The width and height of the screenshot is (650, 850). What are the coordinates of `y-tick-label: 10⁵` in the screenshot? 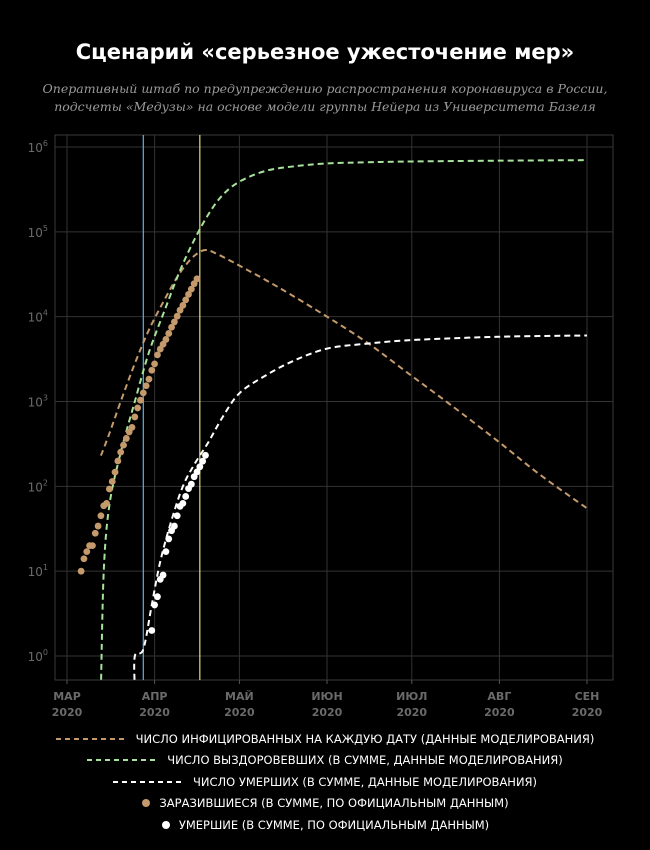 It's located at (38, 232).